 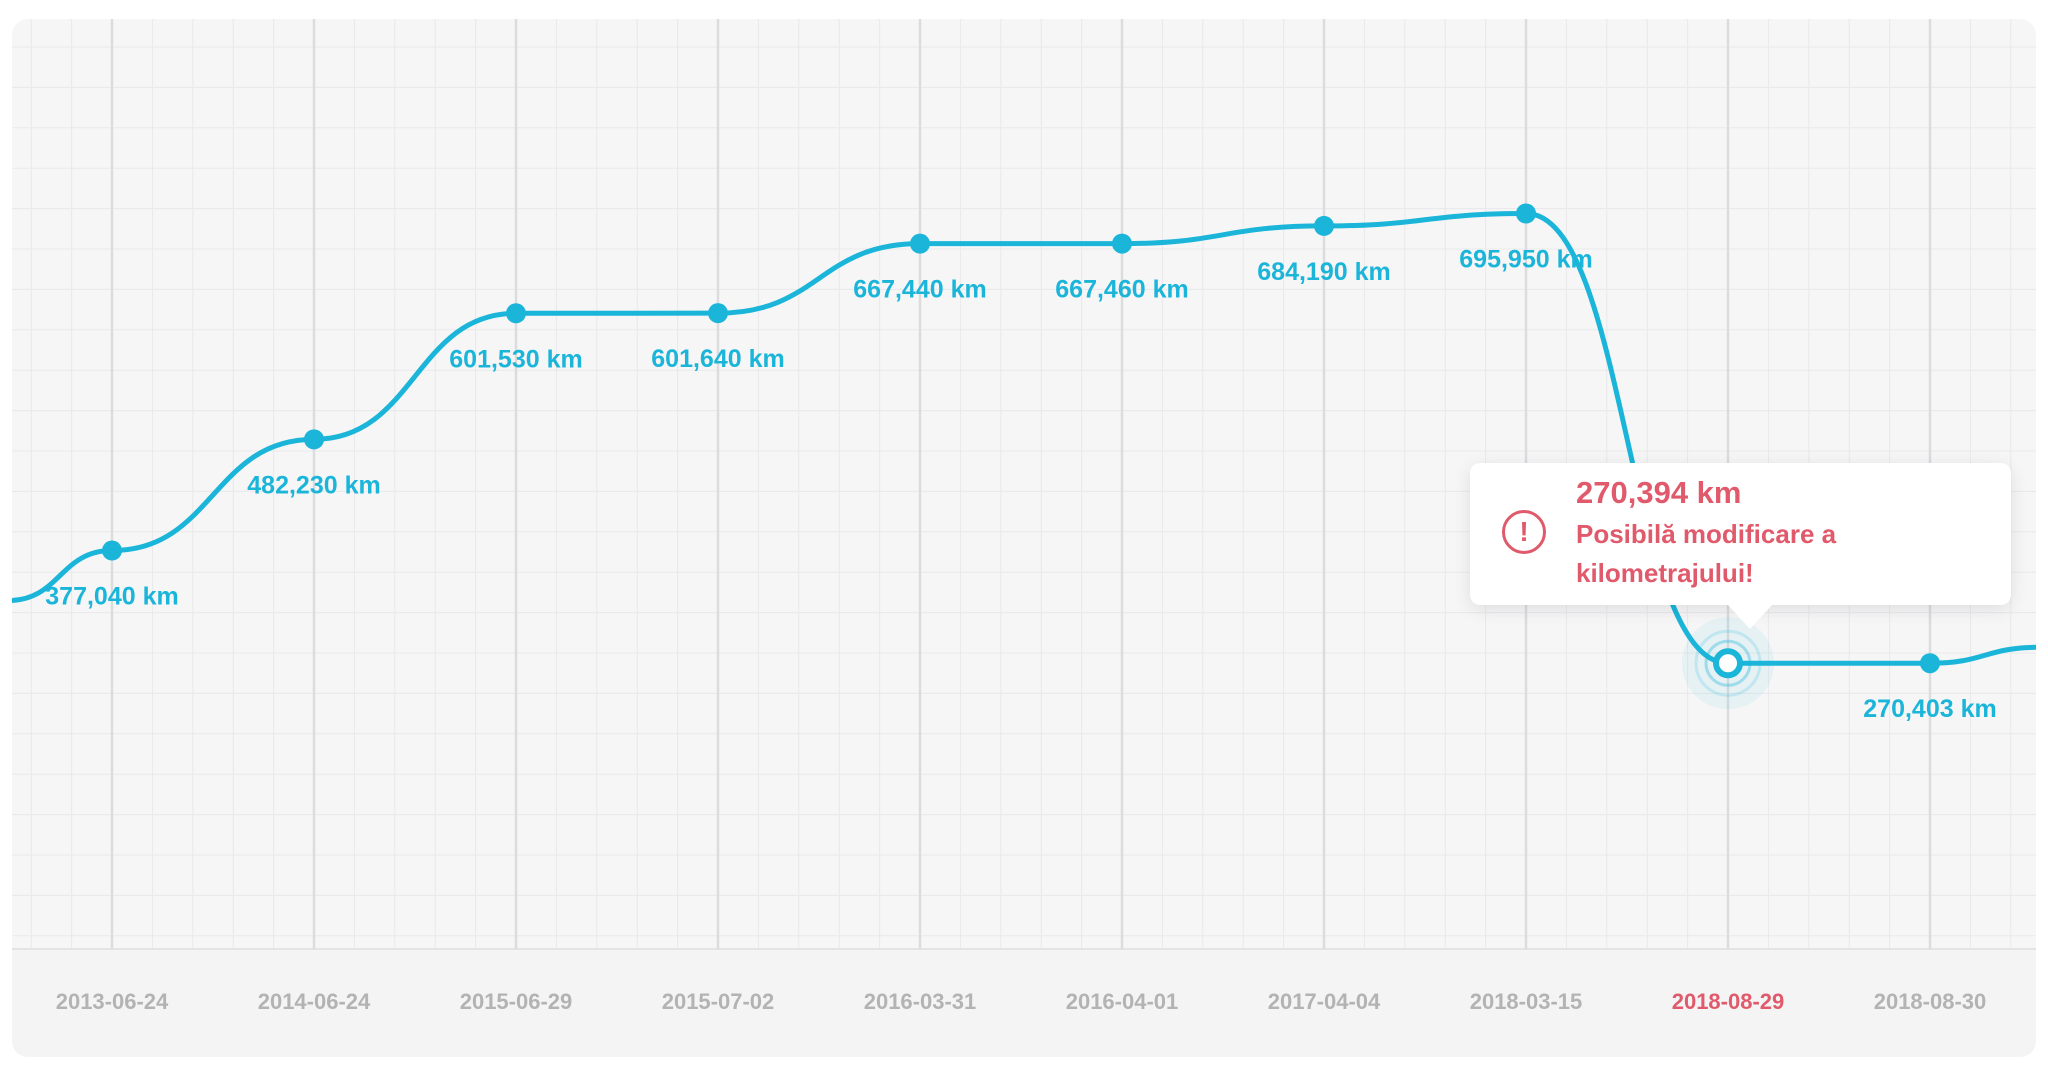 What do you see at coordinates (515, 359) in the screenshot?
I see `data-label: 601,530 km` at bounding box center [515, 359].